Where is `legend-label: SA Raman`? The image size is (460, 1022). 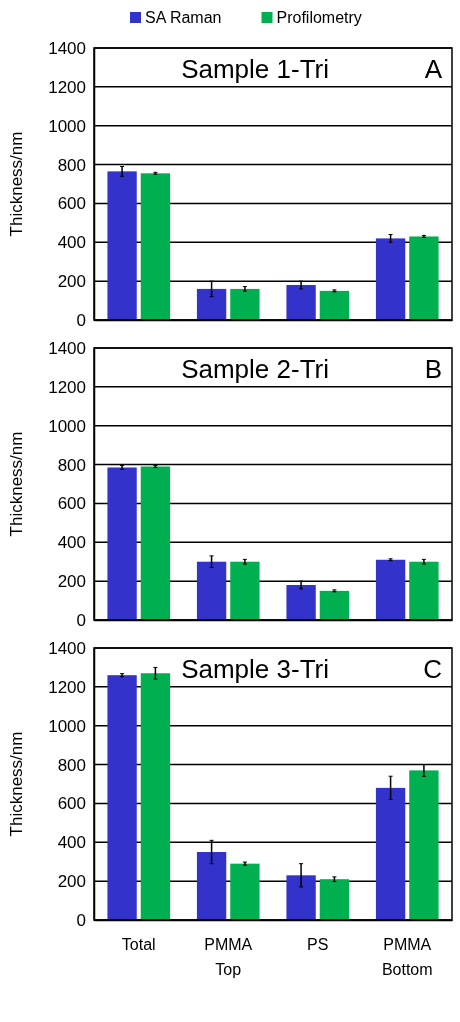
legend-label: SA Raman is located at coordinates (183, 17).